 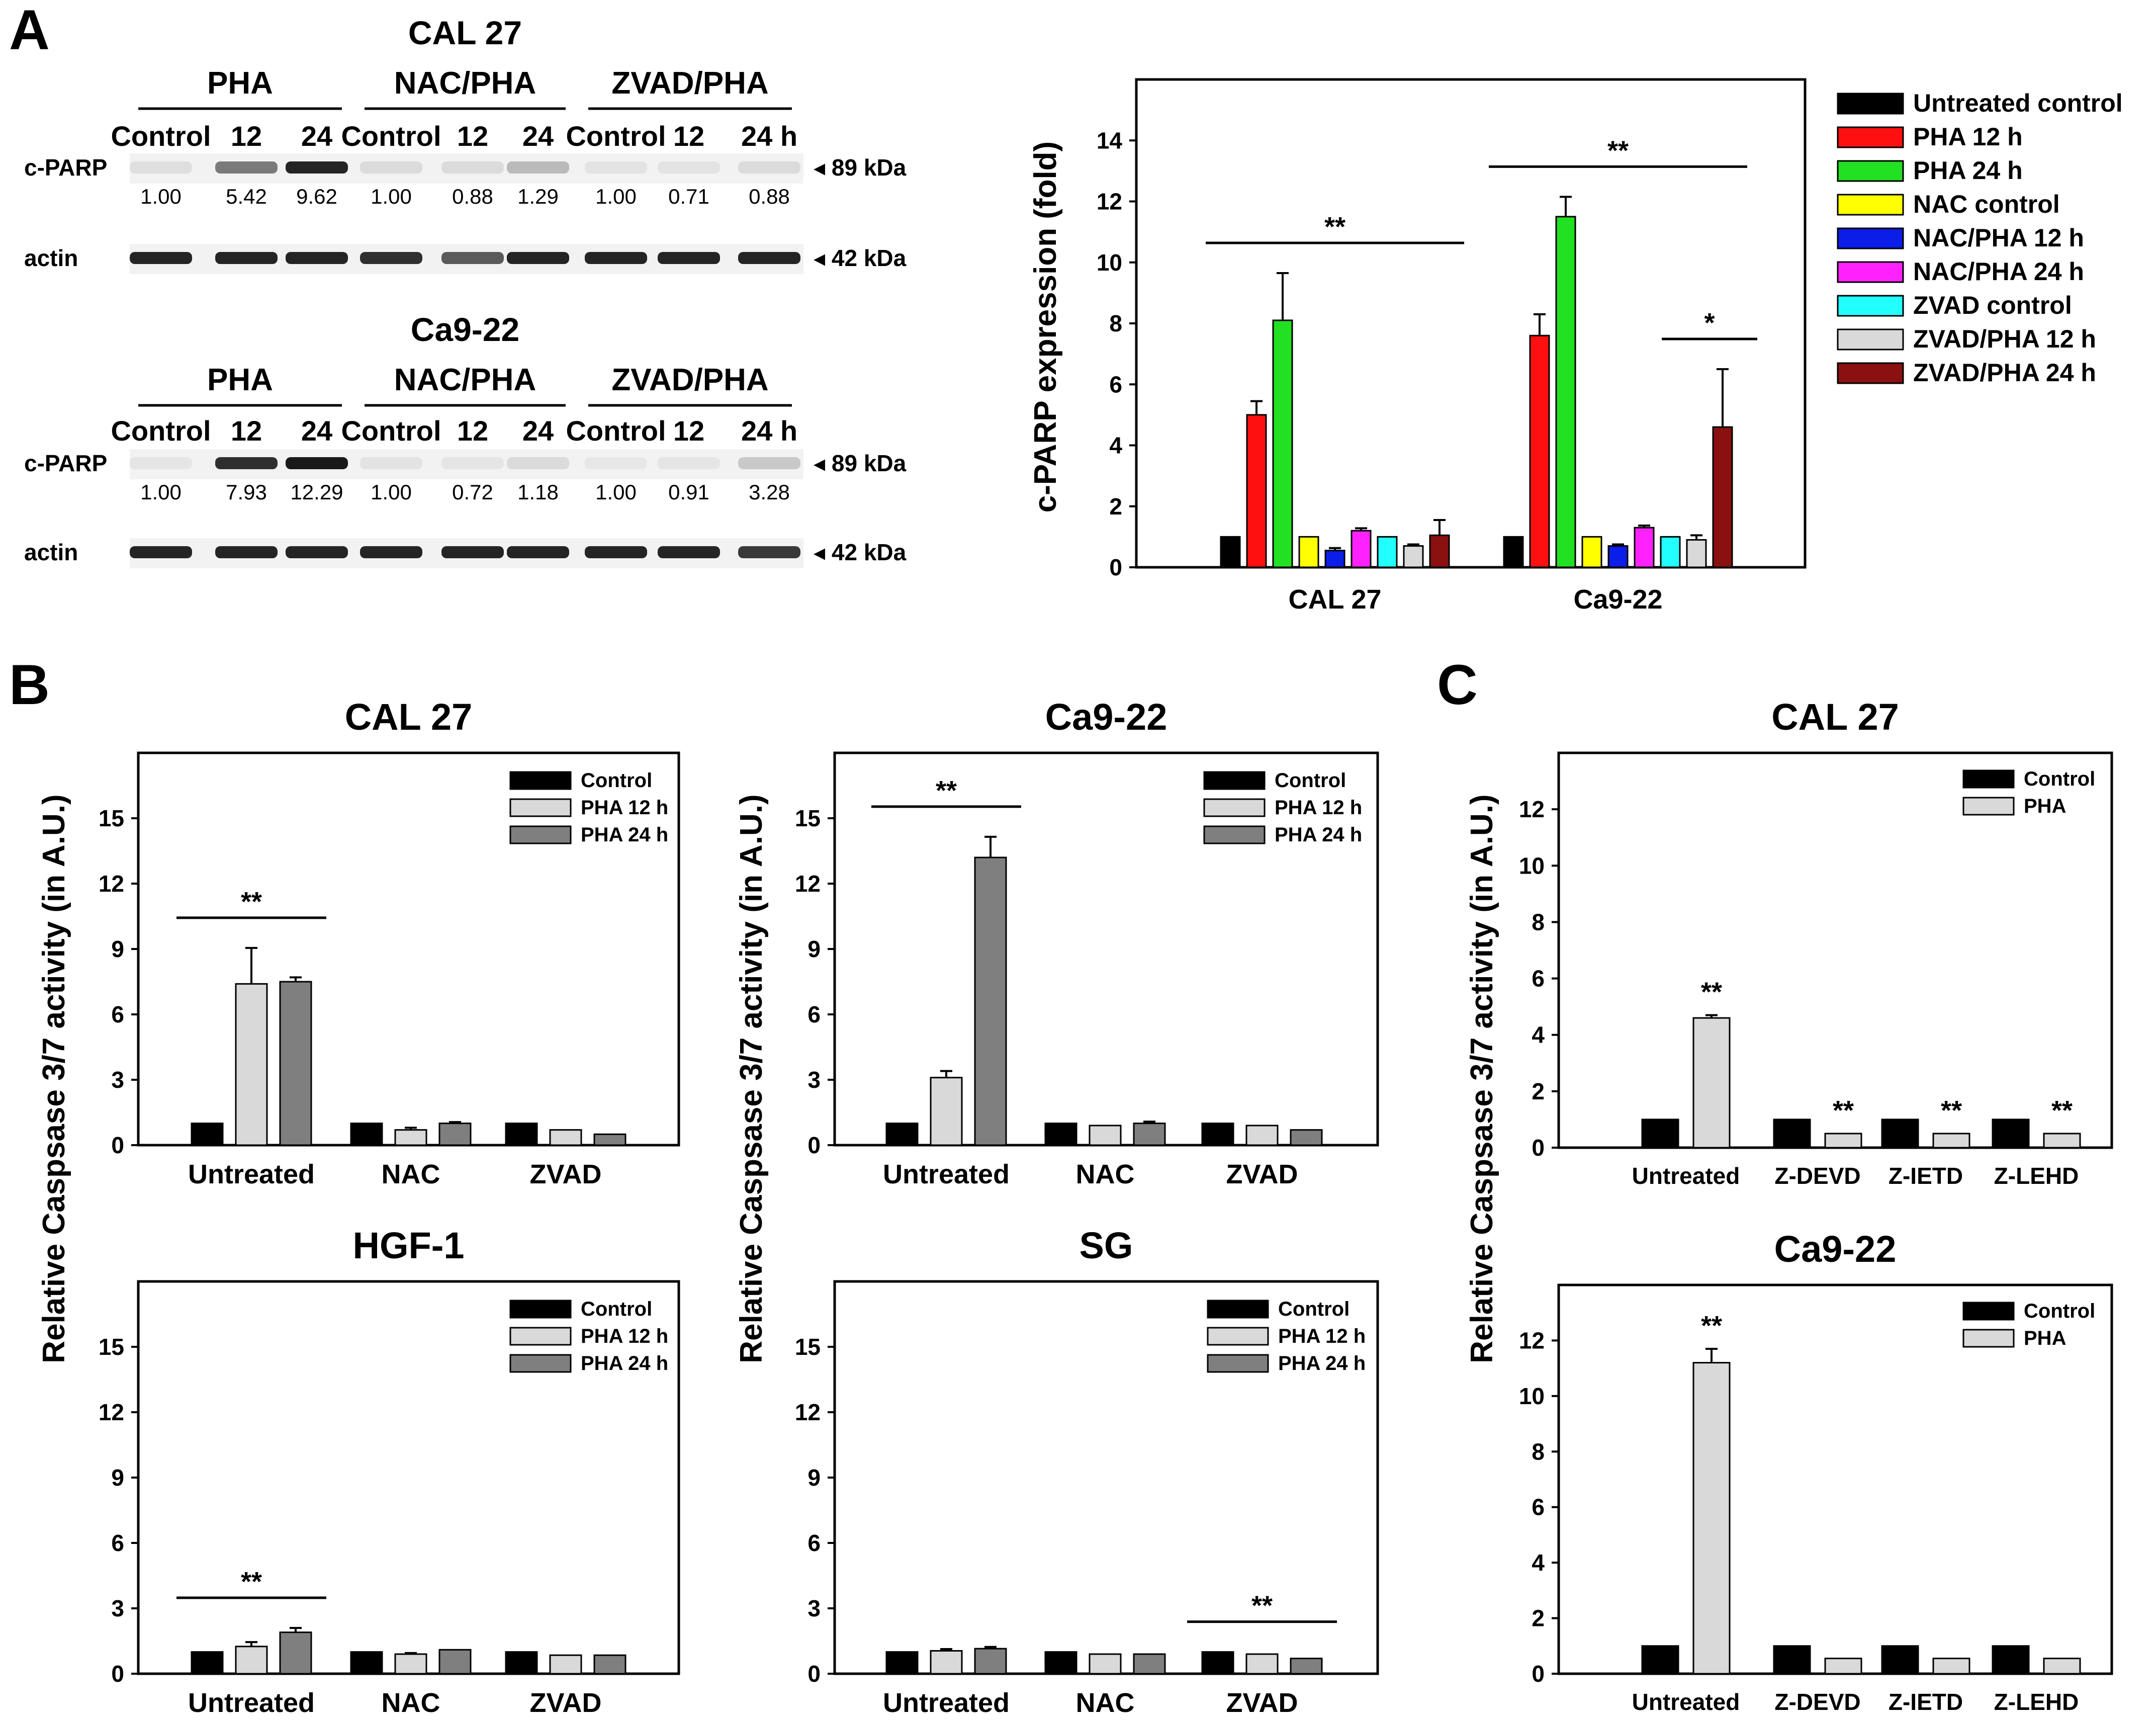 What do you see at coordinates (247, 196) in the screenshot?
I see `blot-quant-value: 5.42` at bounding box center [247, 196].